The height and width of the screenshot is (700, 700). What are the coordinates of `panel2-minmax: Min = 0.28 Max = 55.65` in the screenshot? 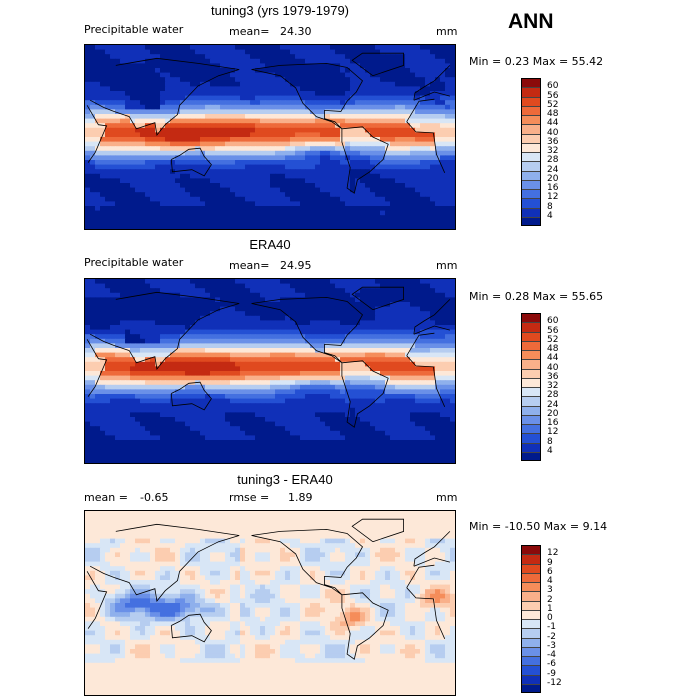 It's located at (536, 296).